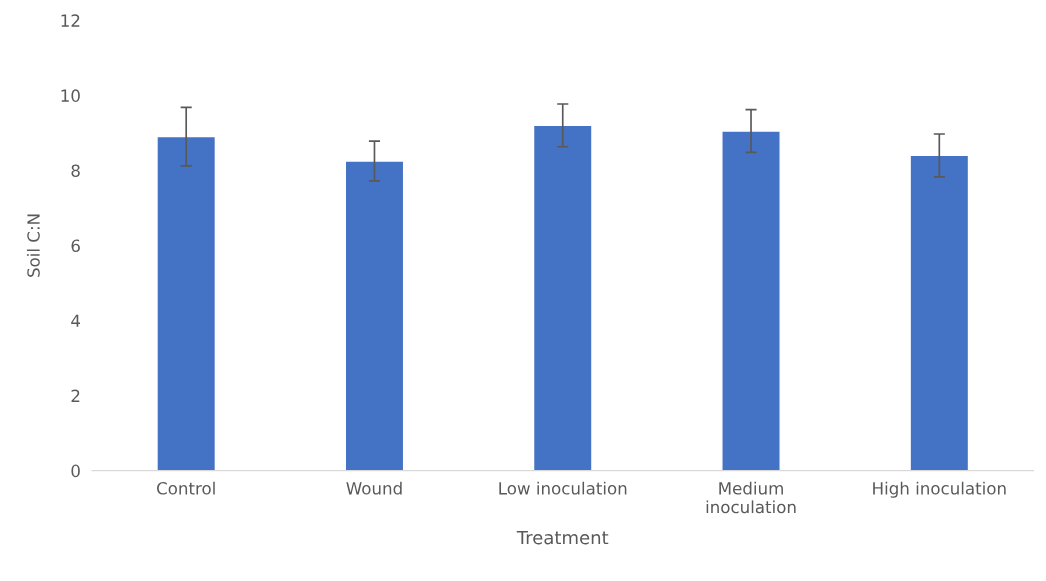  Describe the element at coordinates (33, 245) in the screenshot. I see `y-axis-title: Soil C:N` at that location.